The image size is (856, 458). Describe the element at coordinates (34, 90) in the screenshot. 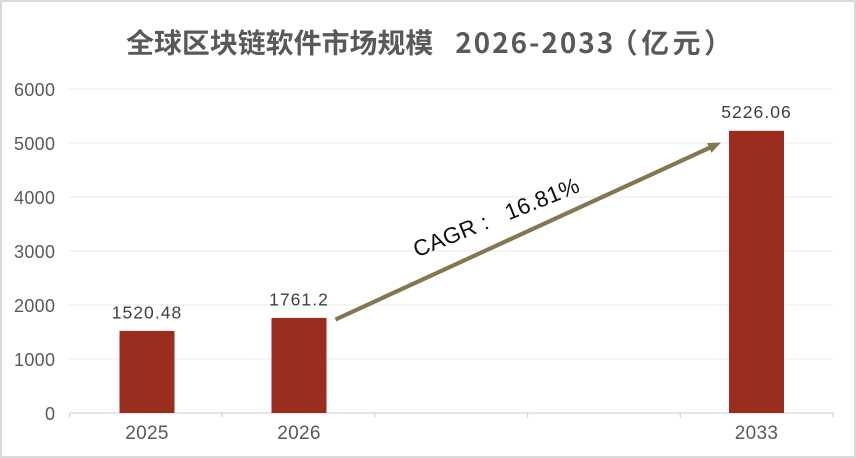

I see `svg-text: 6000` at that location.